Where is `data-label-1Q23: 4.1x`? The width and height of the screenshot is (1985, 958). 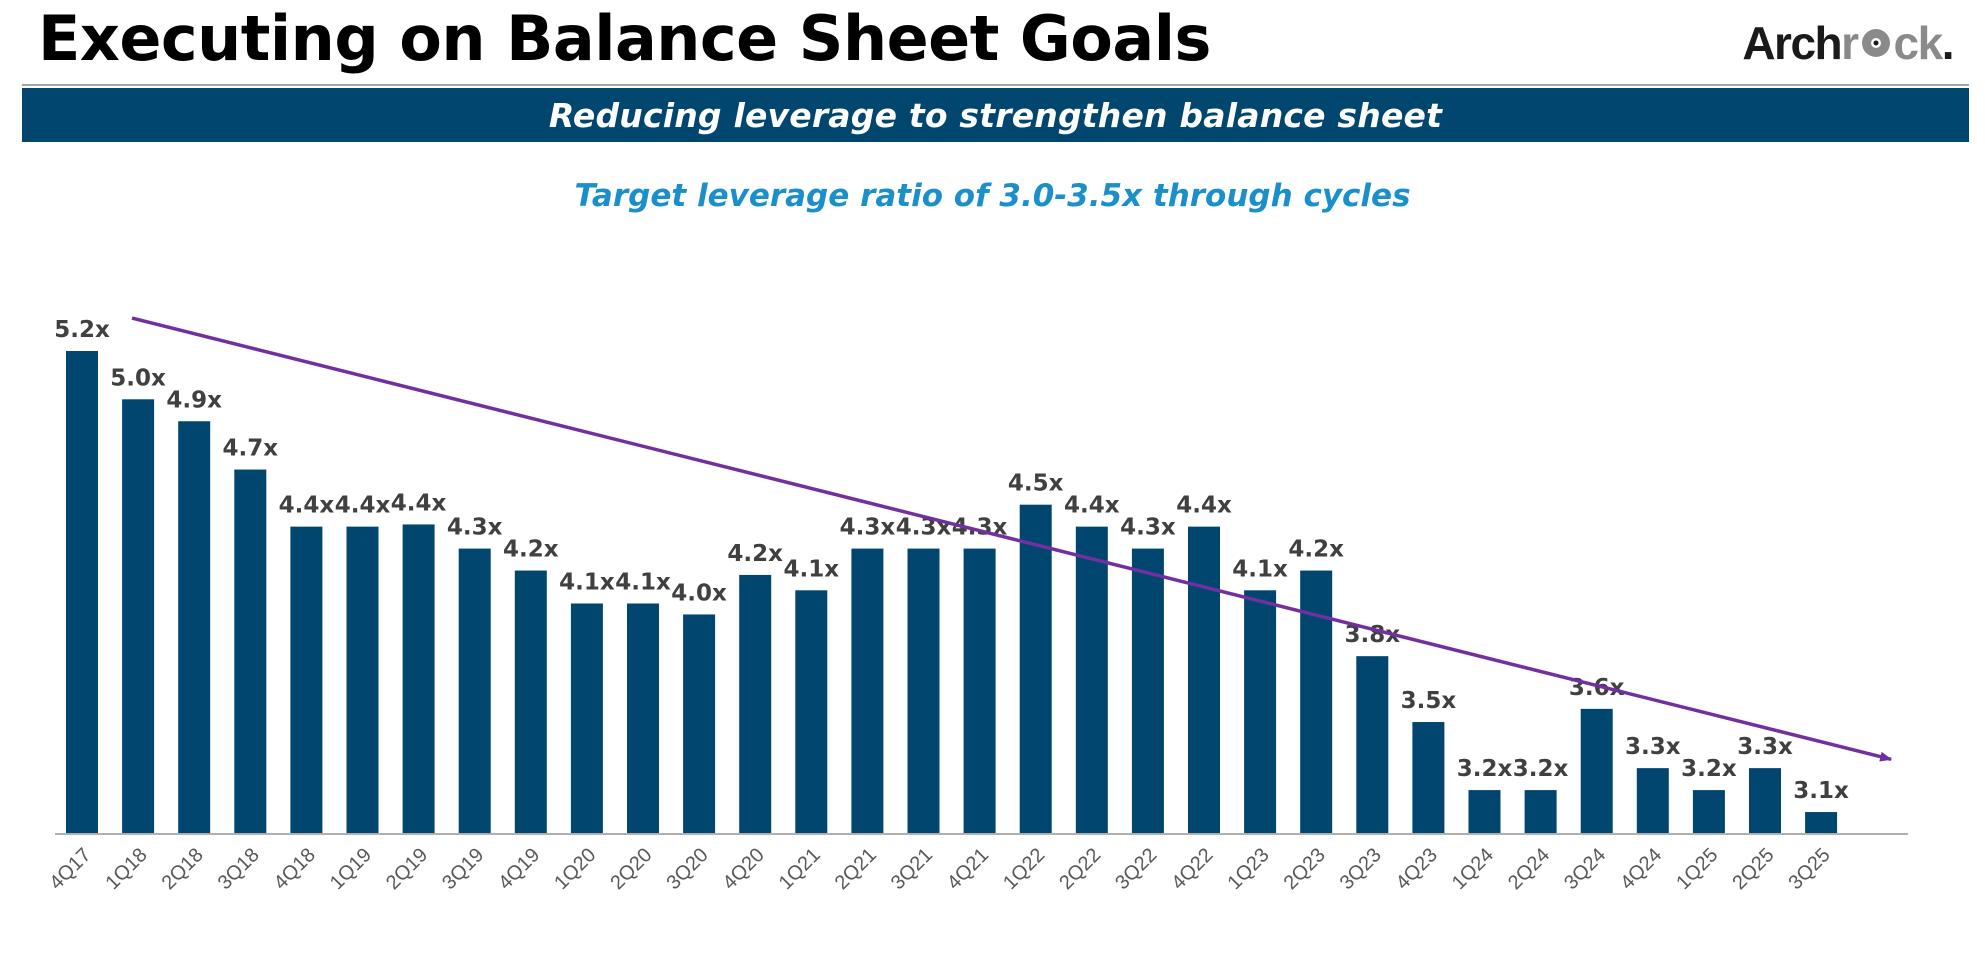
data-label-1Q23: 4.1x is located at coordinates (1260, 569).